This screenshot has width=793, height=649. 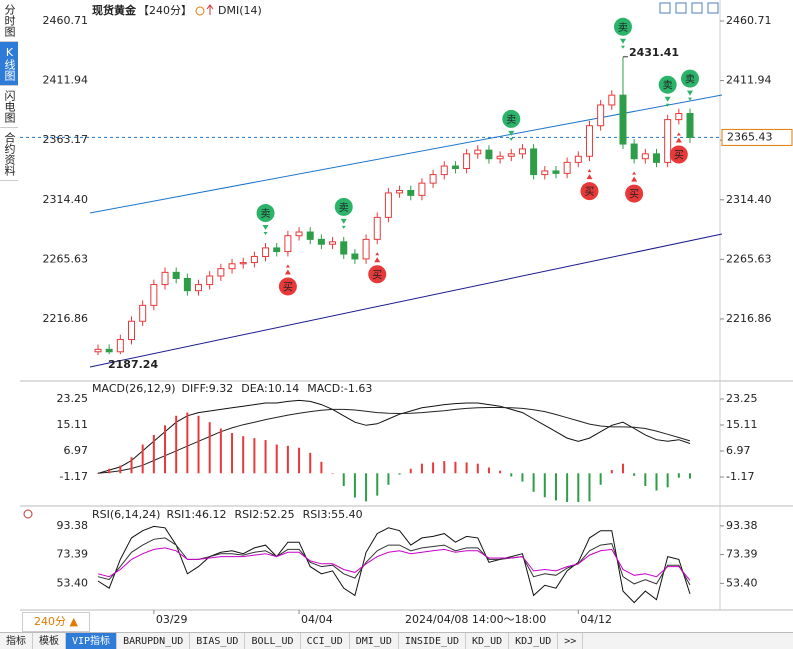 What do you see at coordinates (433, 641) in the screenshot?
I see `indicator-tab: INSIDE_UD` at bounding box center [433, 641].